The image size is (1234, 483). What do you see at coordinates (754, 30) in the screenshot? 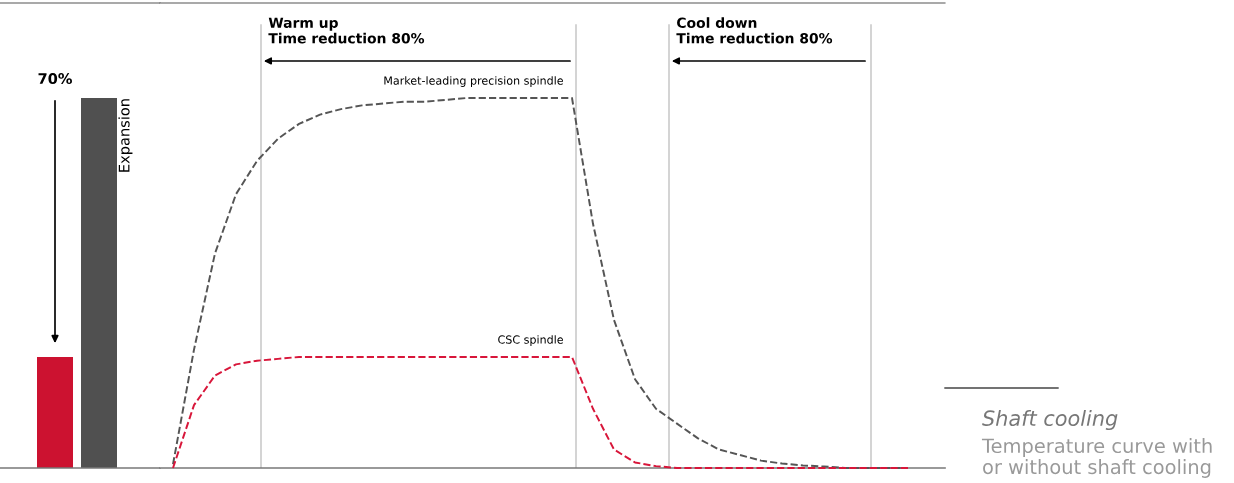
I see `text: Cool down Time reduction 80%` at bounding box center [754, 30].